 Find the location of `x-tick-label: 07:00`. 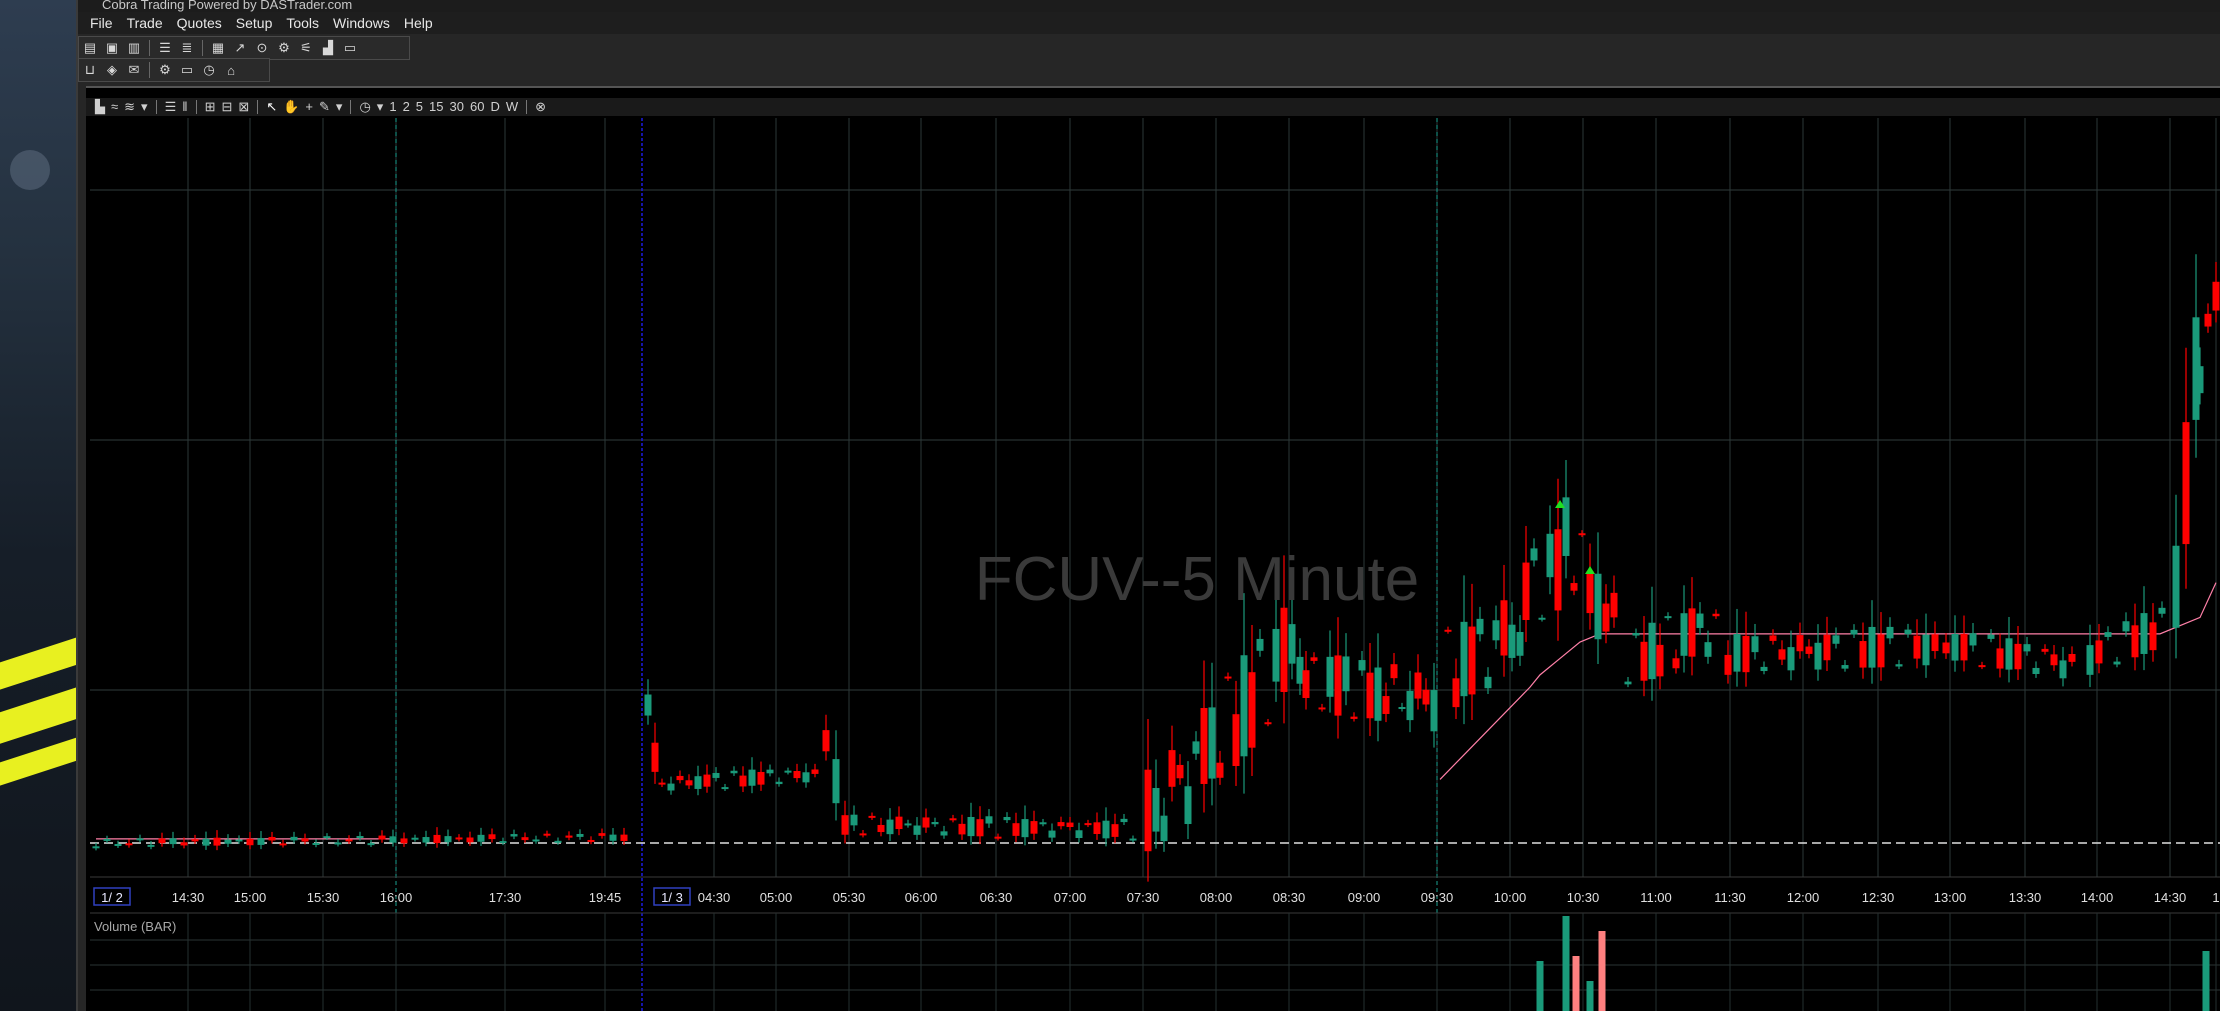

x-tick-label: 07:00 is located at coordinates (1070, 897).